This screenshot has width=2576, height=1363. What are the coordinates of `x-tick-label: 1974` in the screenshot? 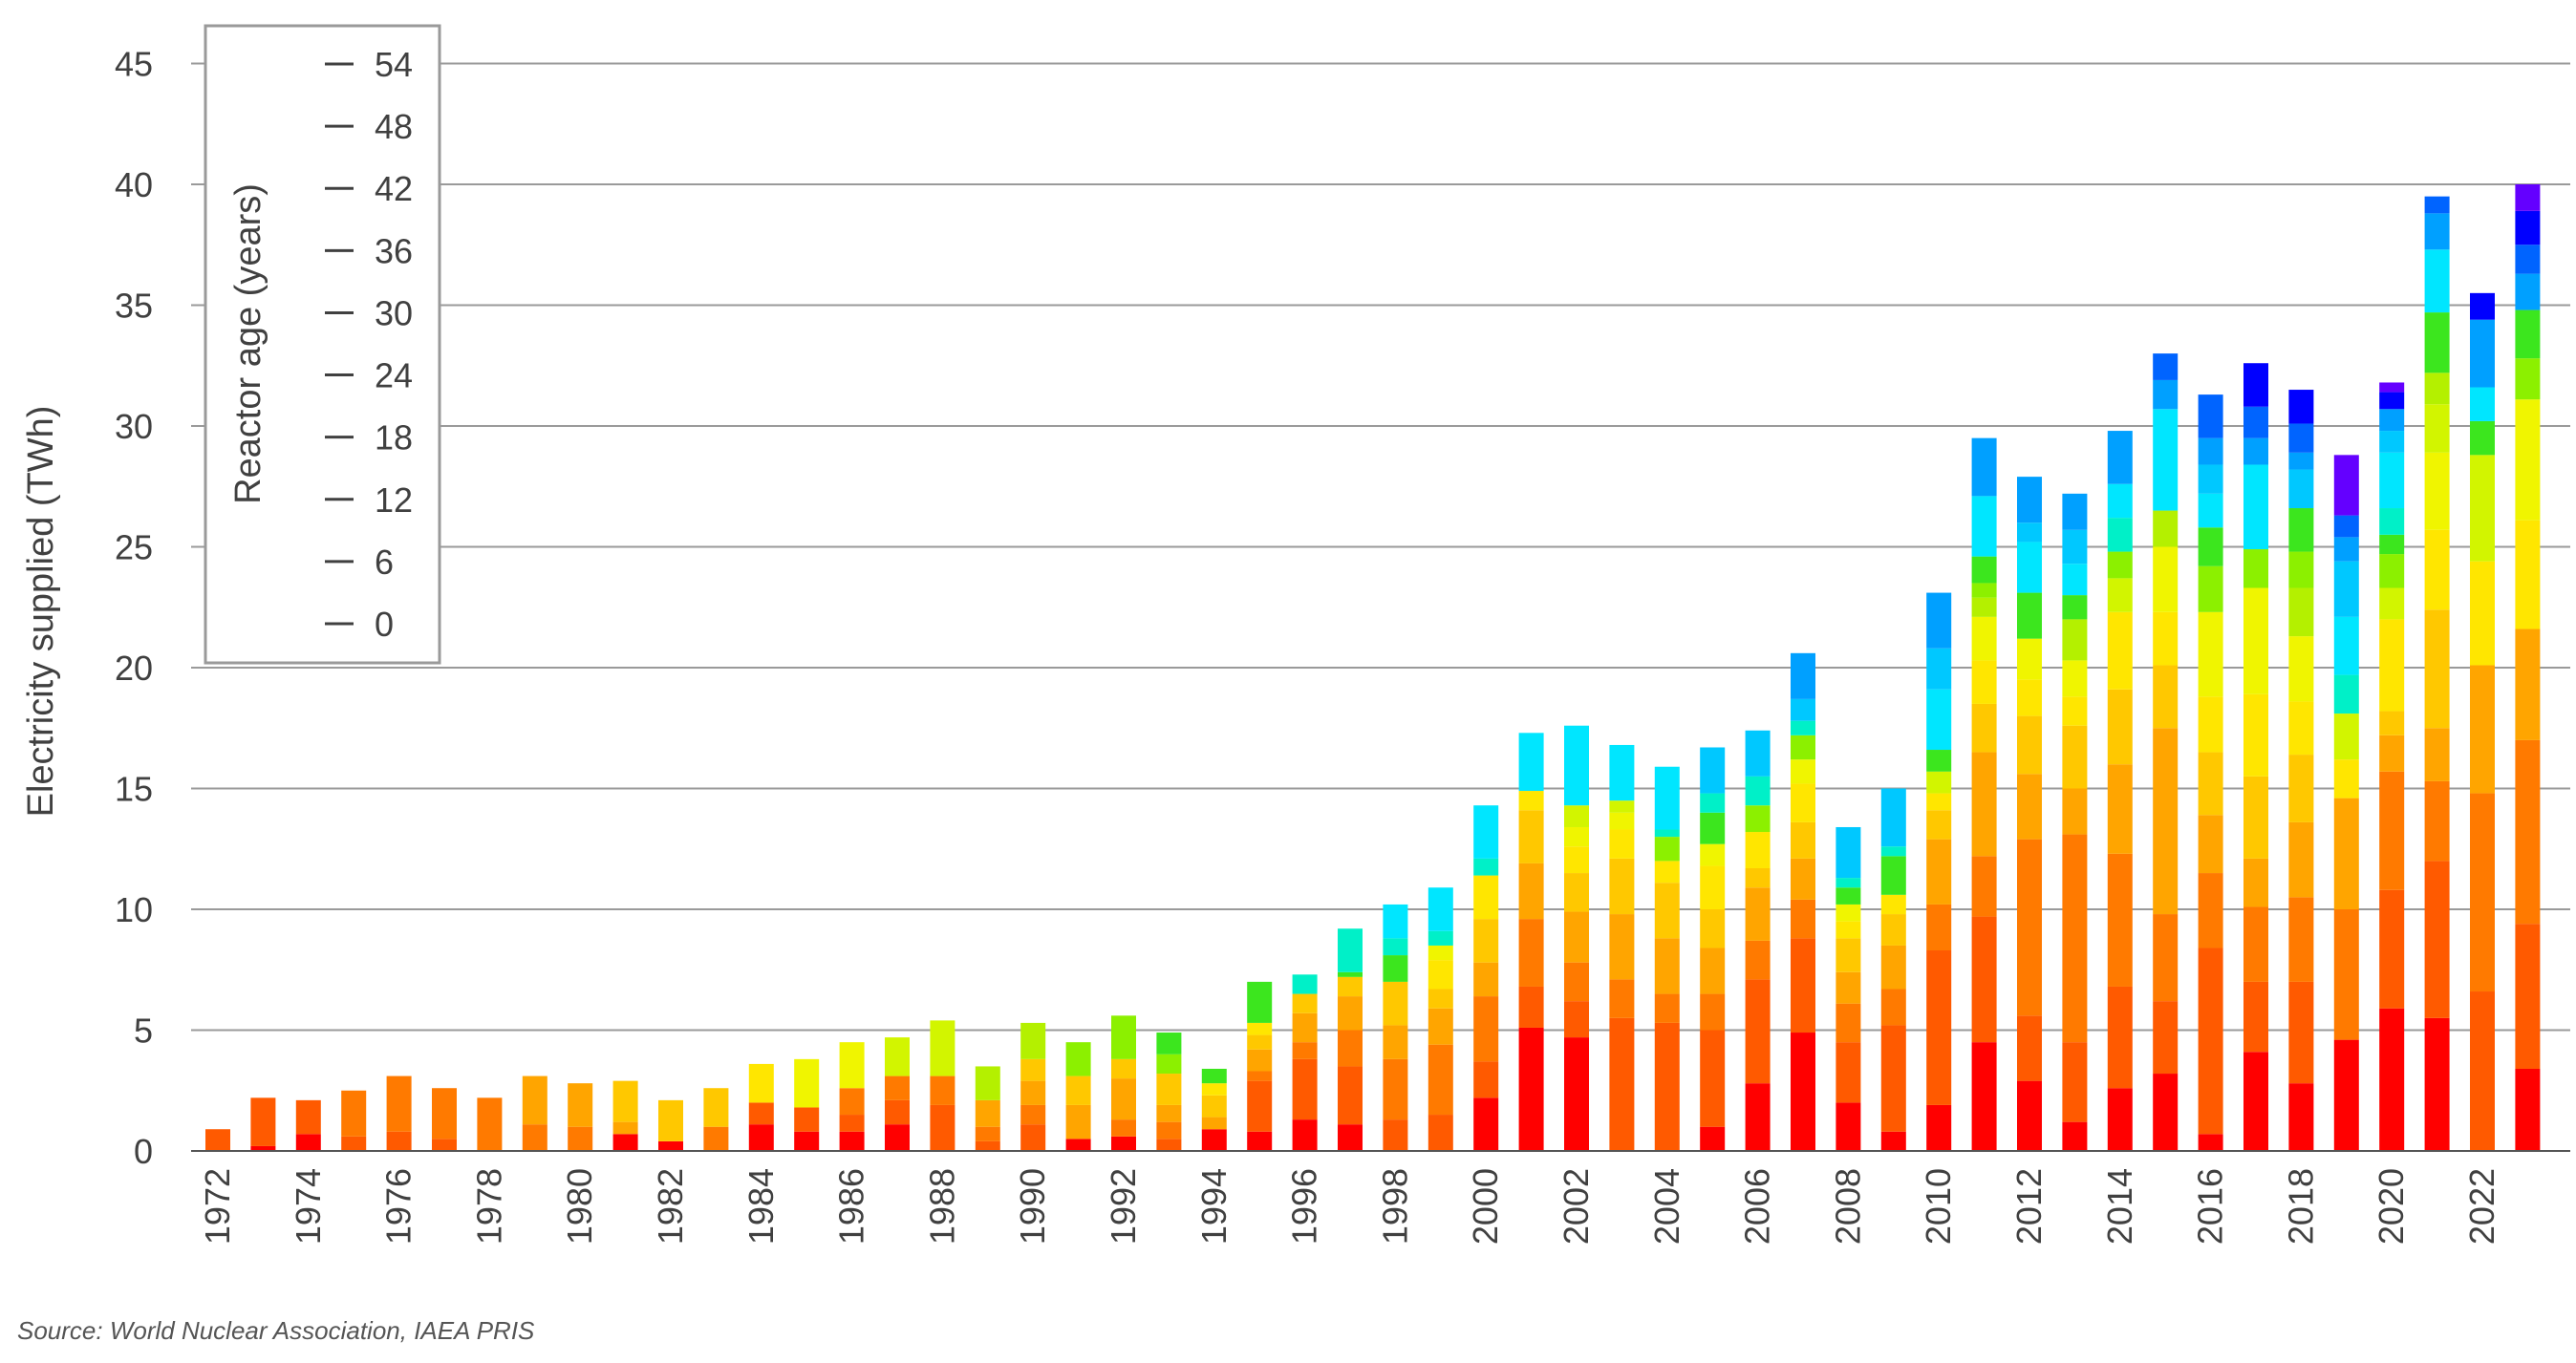 It's located at (308, 1206).